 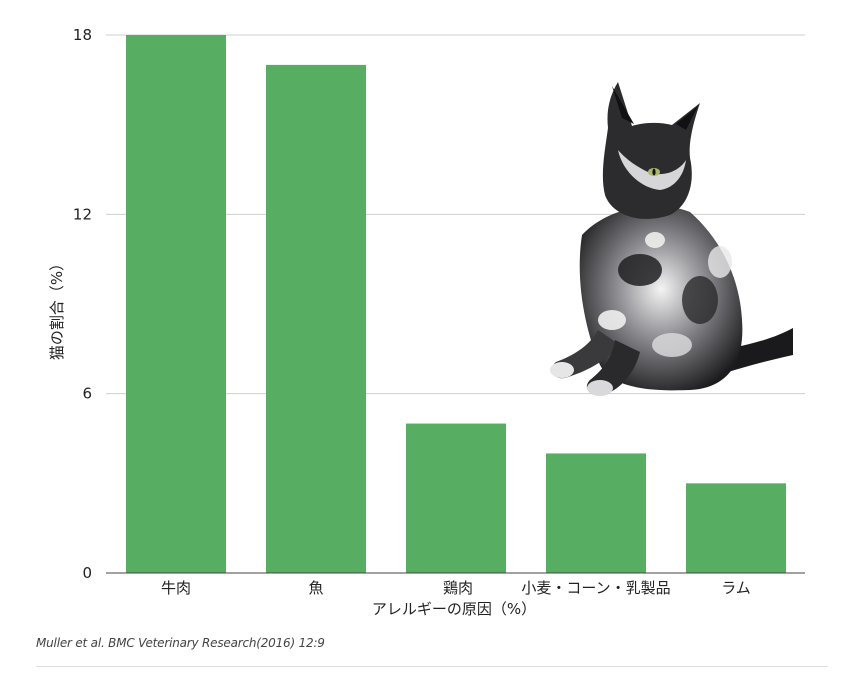 I want to click on x-axis-ticks: 牛肉 魚 鶏肉 小麦・コーン・乳製品 ラム, so click(x=456, y=588).